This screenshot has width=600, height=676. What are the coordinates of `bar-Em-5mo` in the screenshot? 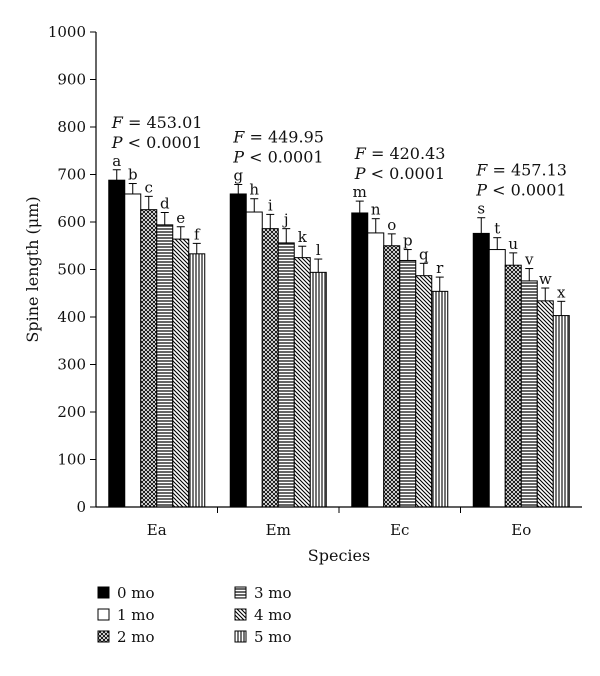 It's located at (318, 389).